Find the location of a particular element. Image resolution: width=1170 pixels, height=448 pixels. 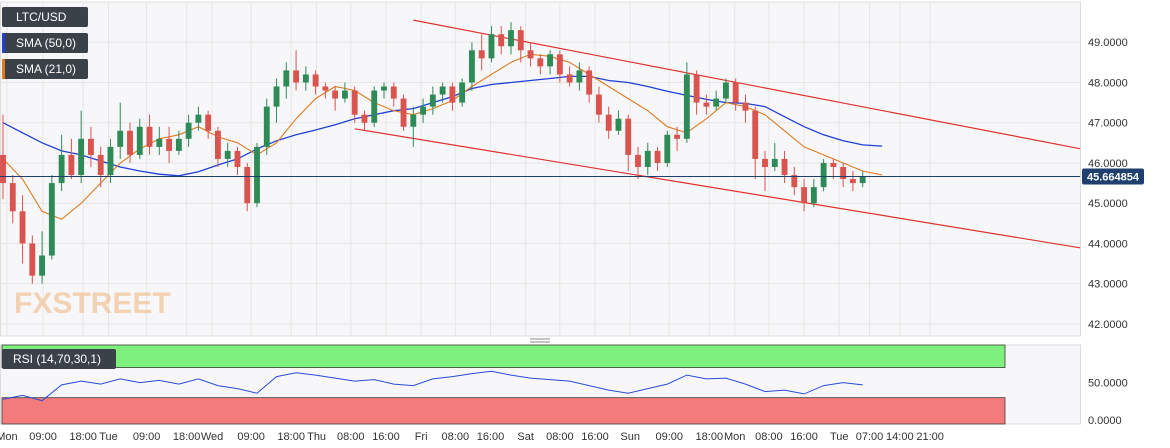

y-tick-label: 48.0000 is located at coordinates (1108, 83).